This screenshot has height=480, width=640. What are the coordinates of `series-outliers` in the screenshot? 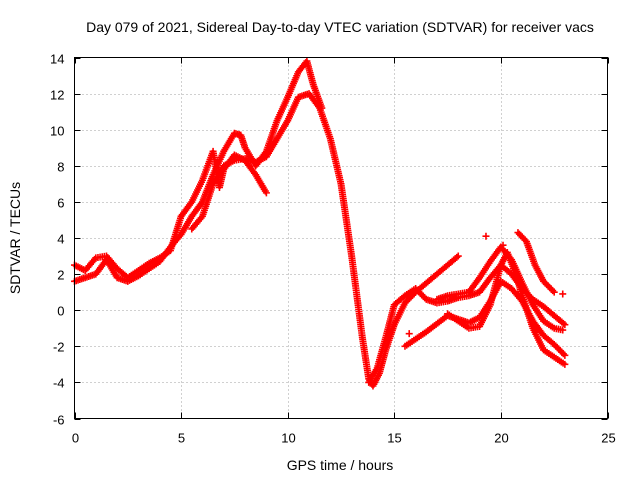 It's located at (486, 285).